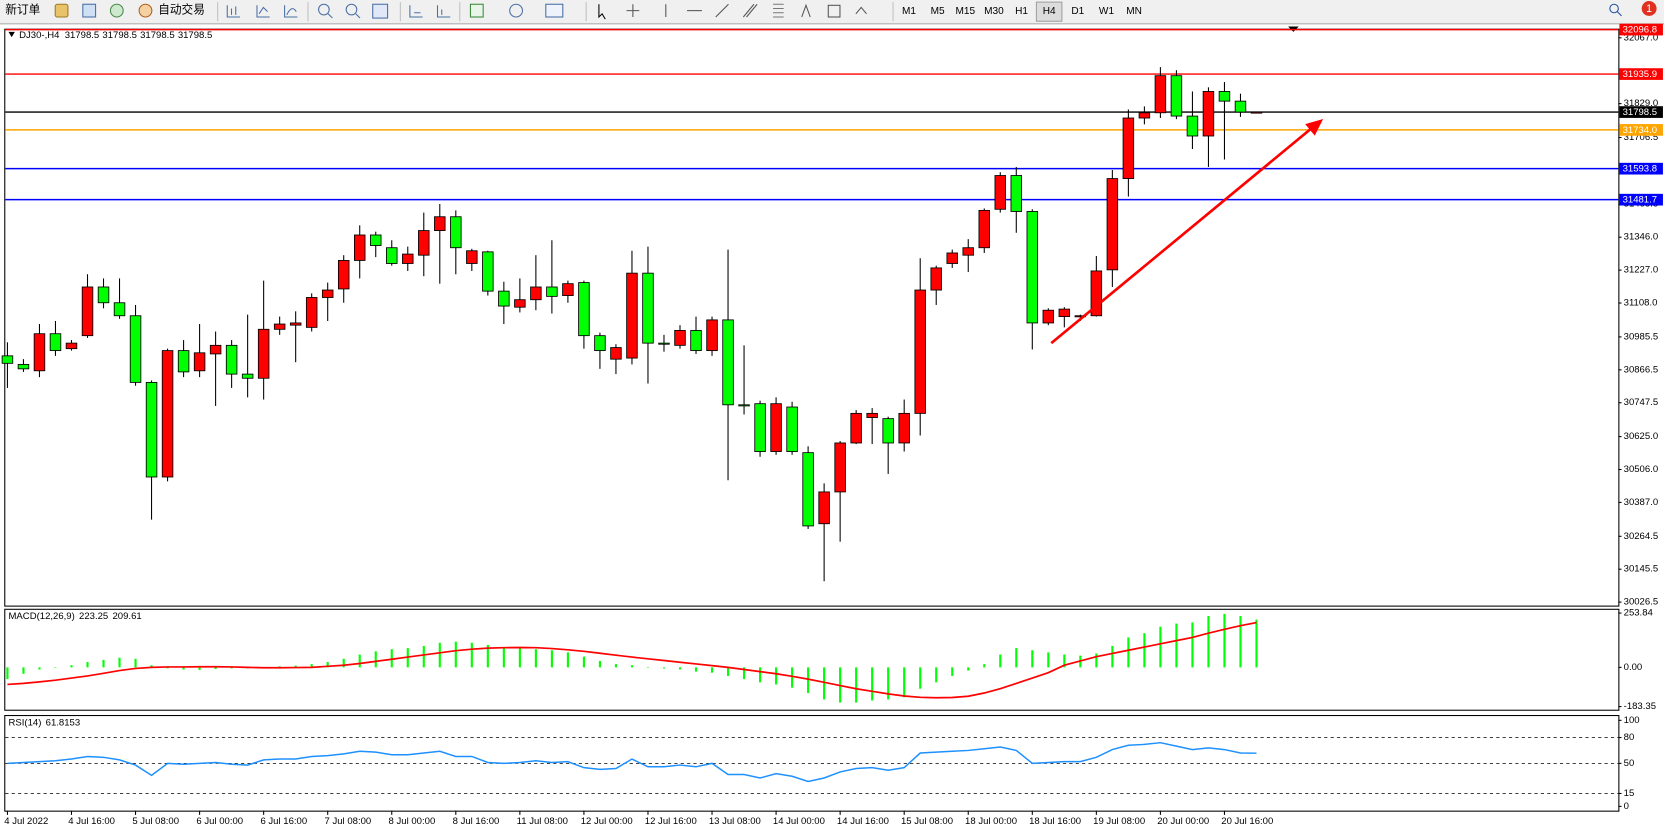  I want to click on x-tick-label: 6 Jul 00:00, so click(219, 821).